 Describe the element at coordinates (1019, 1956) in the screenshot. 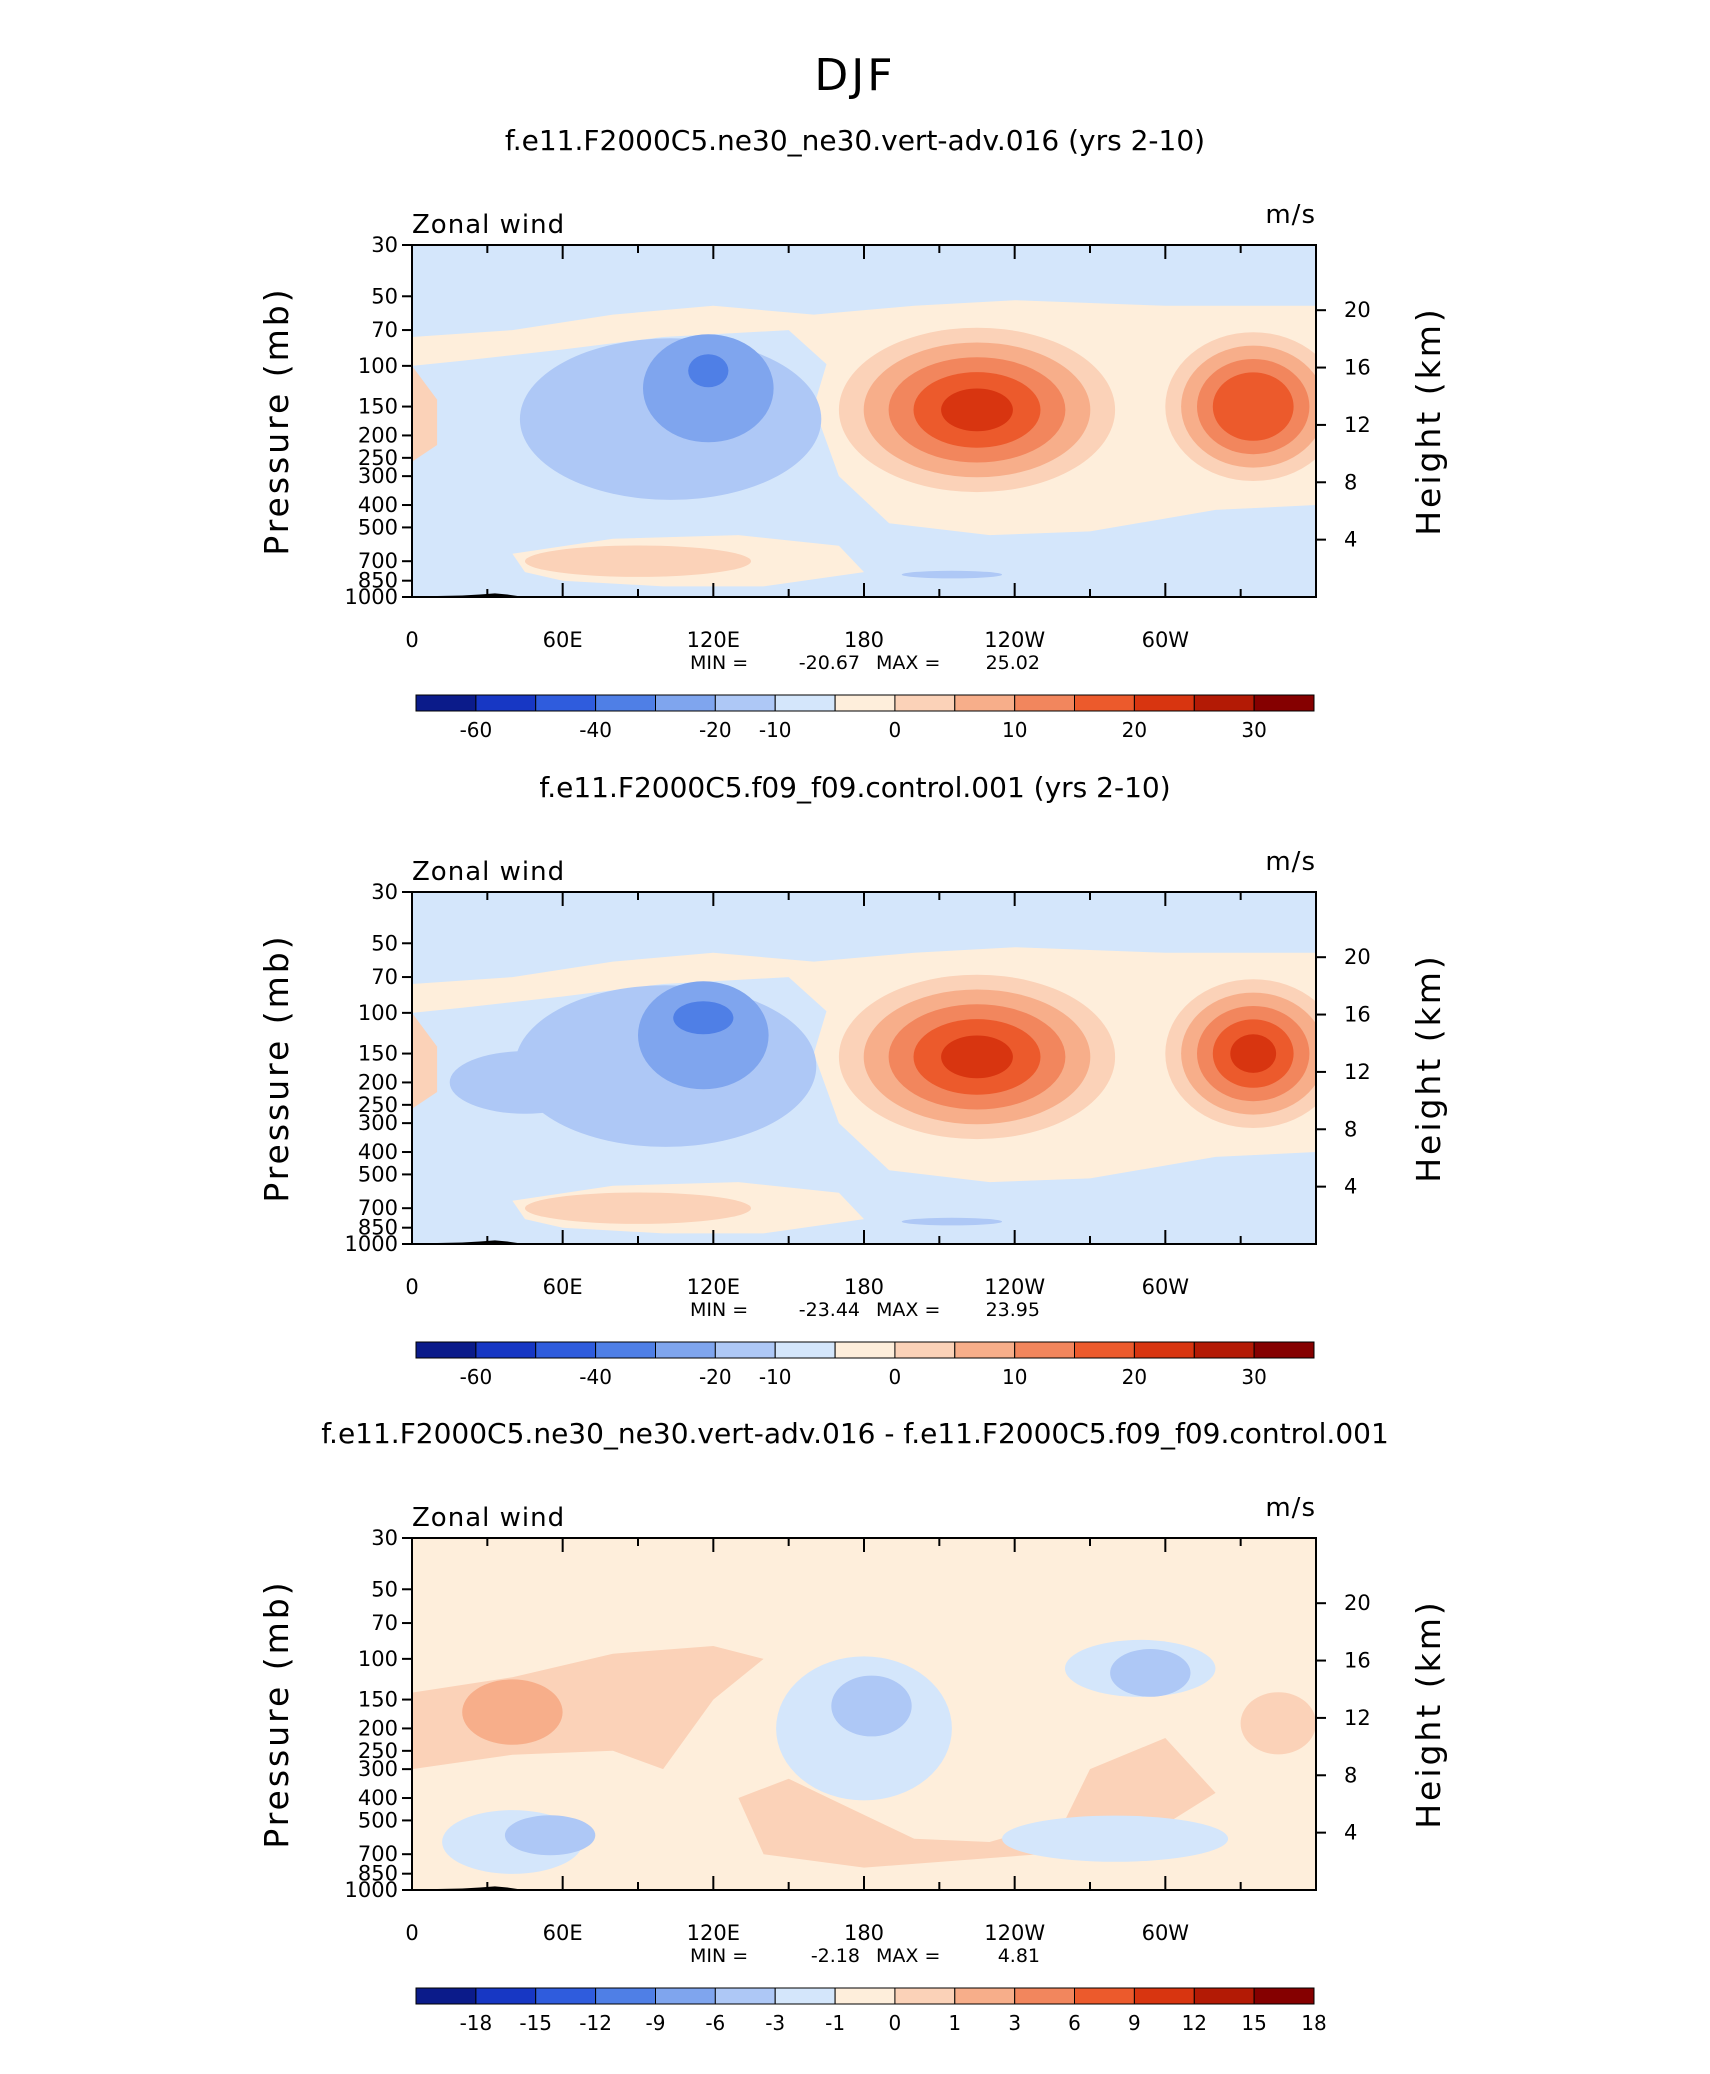

I see `stats-max-value: 4.81` at that location.